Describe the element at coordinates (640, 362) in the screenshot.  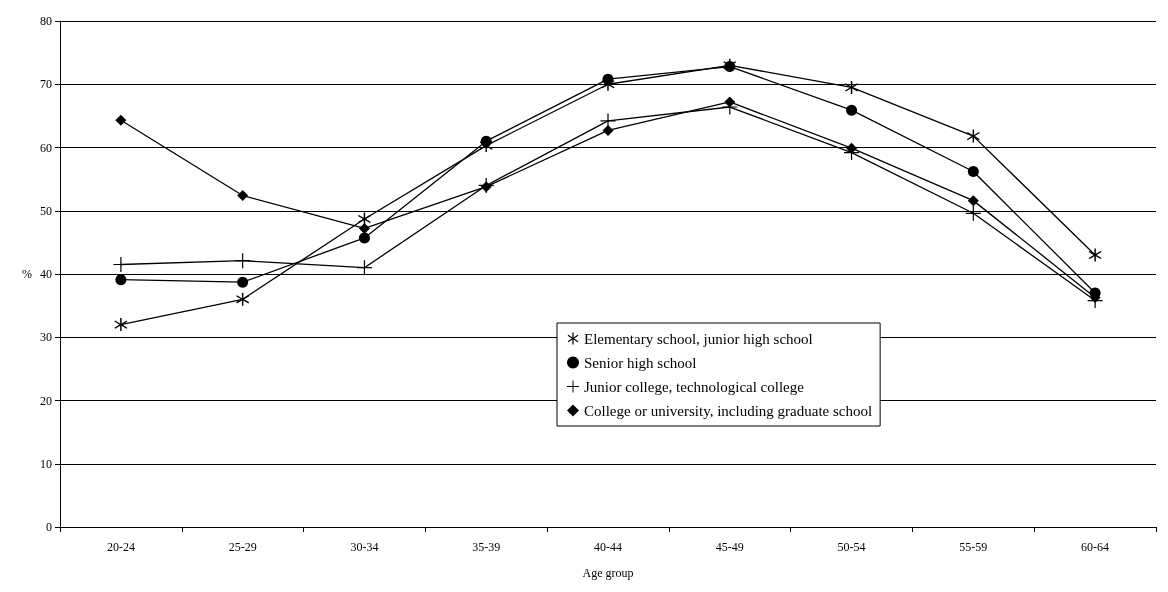
I see `legend-label: Senior high school` at that location.